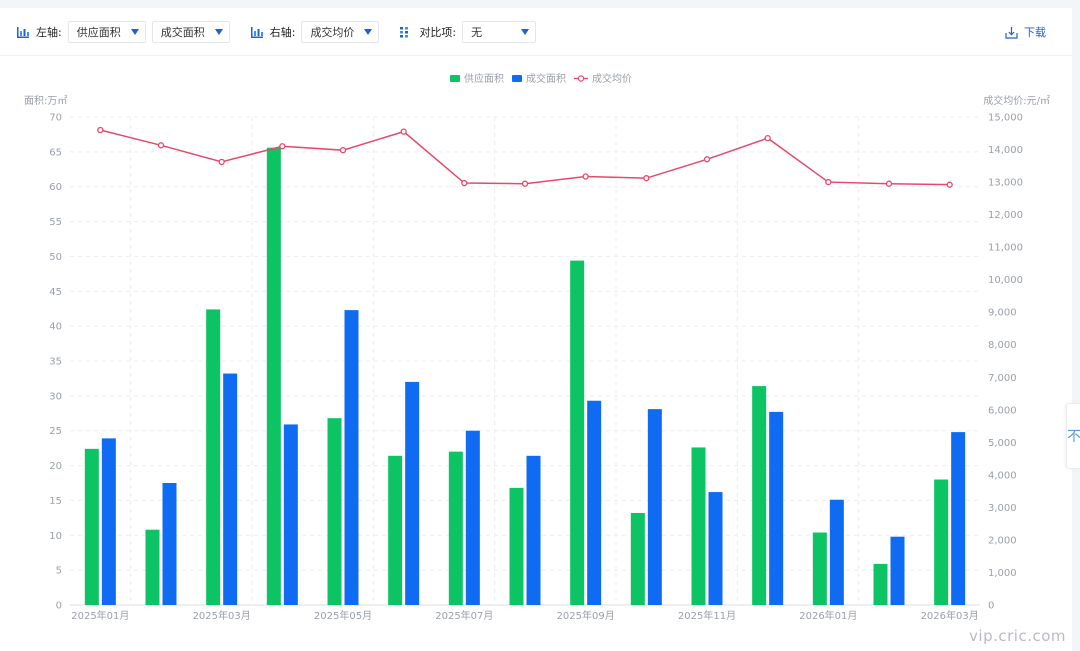  Describe the element at coordinates (55, 118) in the screenshot. I see `left-tick-label: 70` at that location.